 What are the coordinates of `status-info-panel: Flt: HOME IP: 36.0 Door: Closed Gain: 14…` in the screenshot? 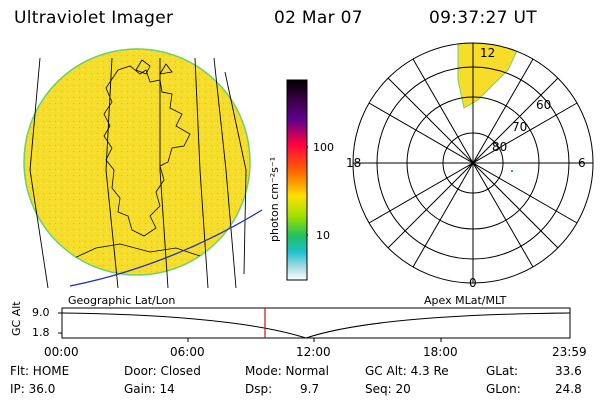 It's located at (300, 382).